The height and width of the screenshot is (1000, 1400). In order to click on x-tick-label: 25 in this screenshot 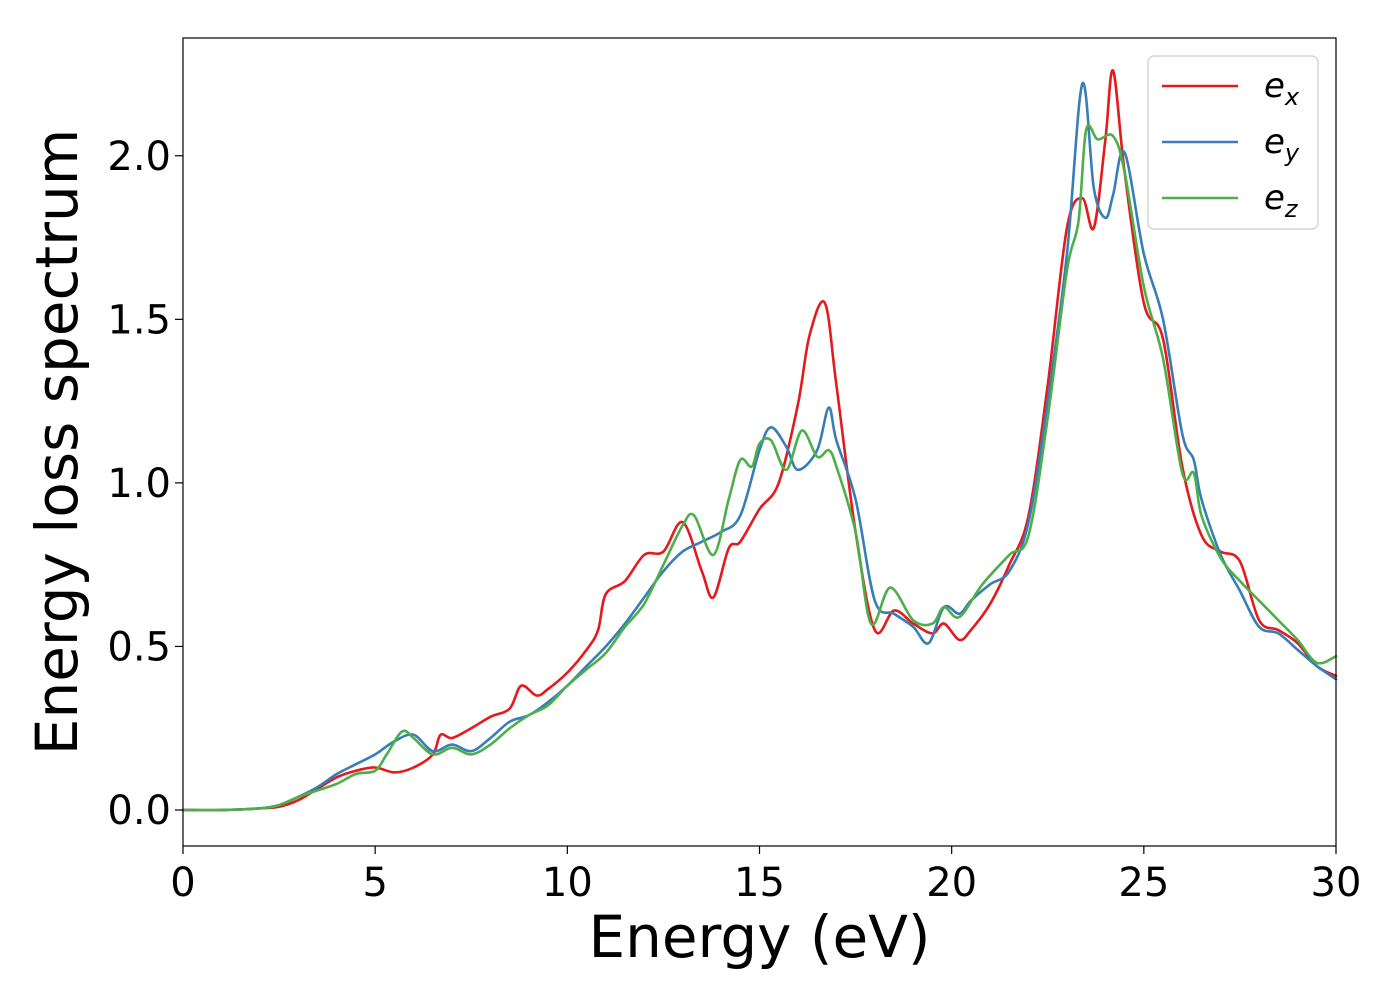, I will do `click(1143, 883)`.